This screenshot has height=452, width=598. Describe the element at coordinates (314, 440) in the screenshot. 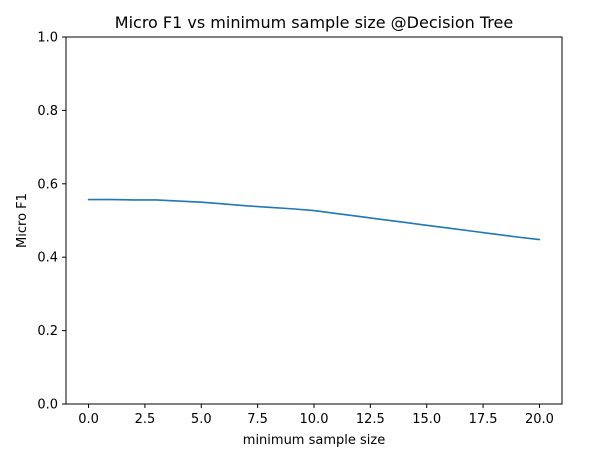

I see `x-axis-label: minimum sample size` at that location.